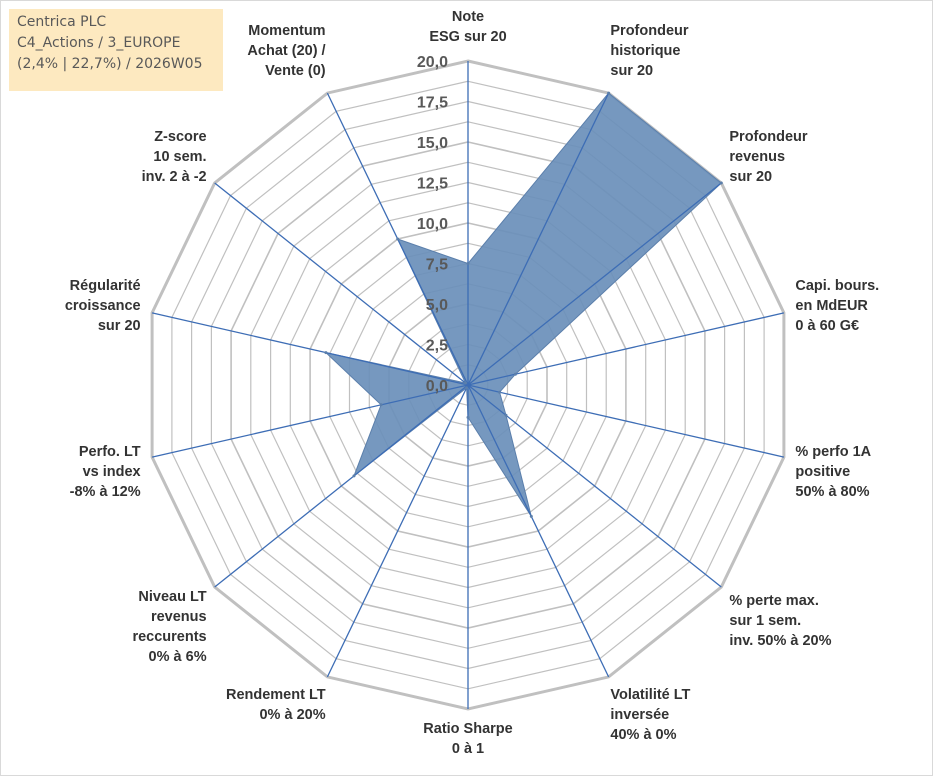 Image resolution: width=933 pixels, height=776 pixels. Describe the element at coordinates (112, 472) in the screenshot. I see `axis-label-line: vs index` at that location.